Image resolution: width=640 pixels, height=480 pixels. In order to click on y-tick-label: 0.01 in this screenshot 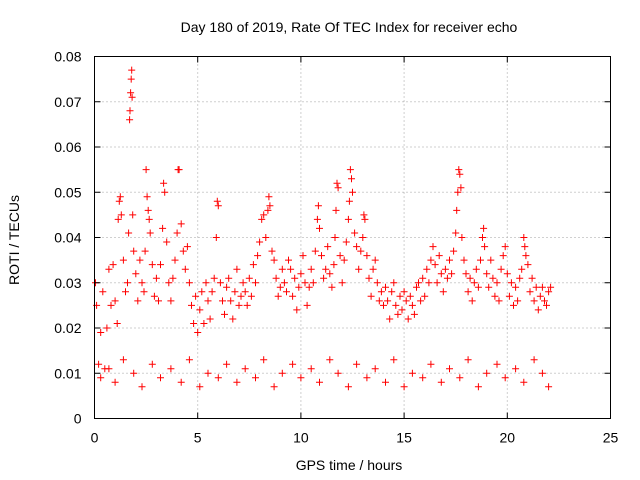, I will do `click(67, 373)`.